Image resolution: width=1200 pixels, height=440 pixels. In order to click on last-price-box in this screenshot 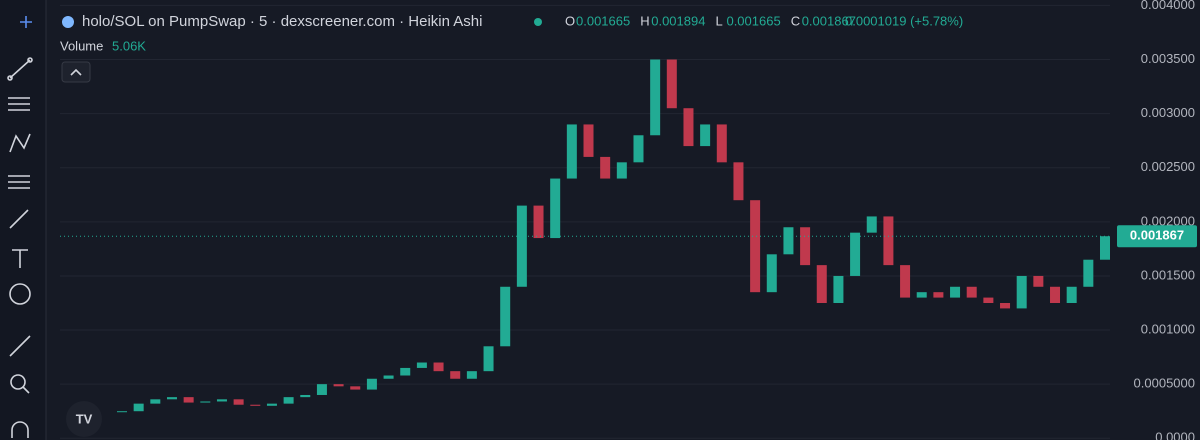, I will do `click(1157, 236)`.